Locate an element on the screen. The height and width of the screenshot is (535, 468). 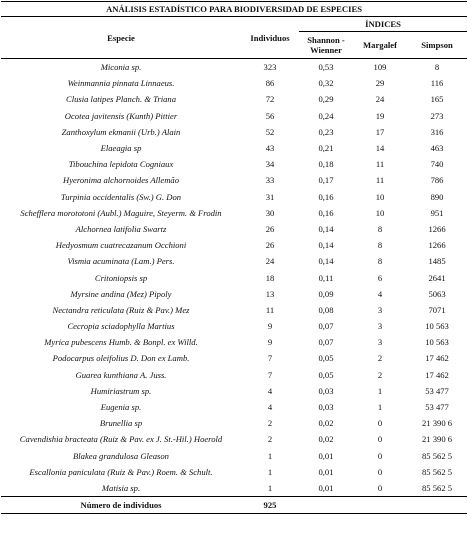
simpson: 7071 is located at coordinates (437, 309).